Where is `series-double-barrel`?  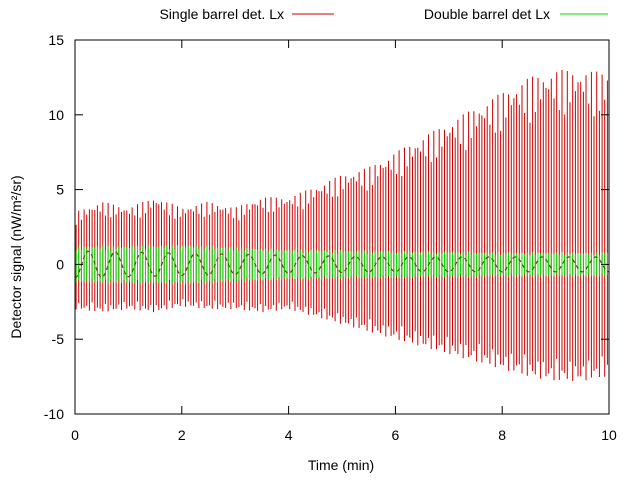
series-double-barrel is located at coordinates (341, 264).